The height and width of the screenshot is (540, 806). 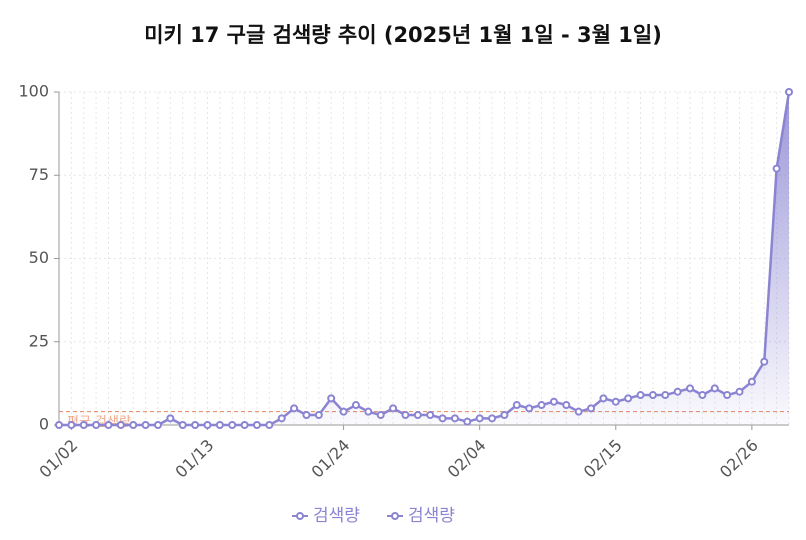 I want to click on chart-title: 미키 17 구글 검색량 추이 (2025년 1월 1일 - 3월 1일), so click(x=403, y=35).